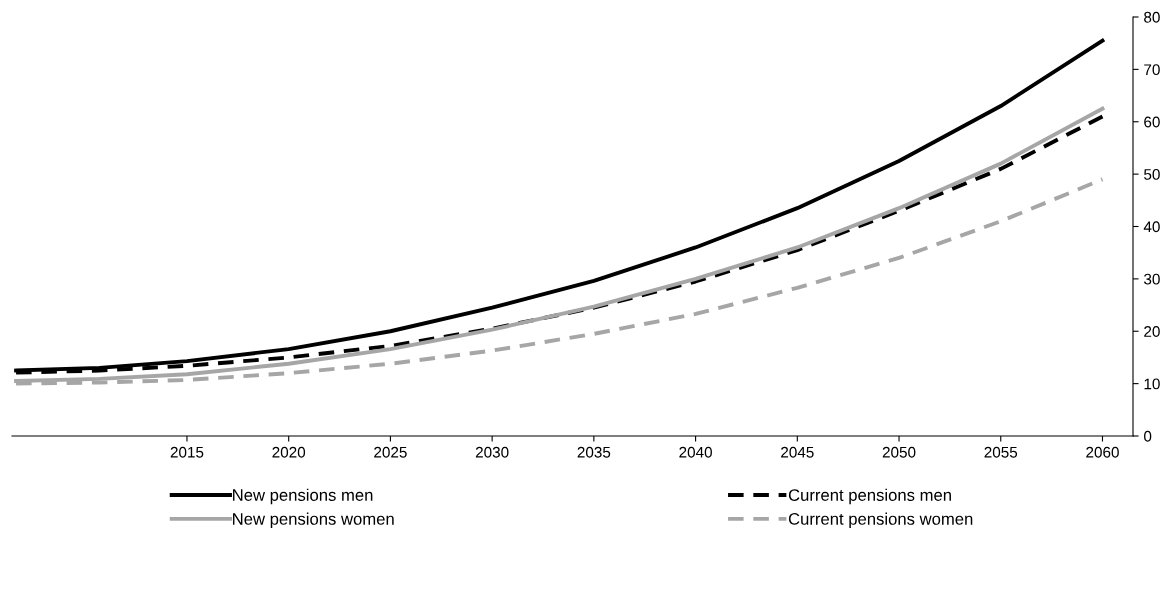  Describe the element at coordinates (492, 452) in the screenshot. I see `x-tick-label: 2030` at that location.